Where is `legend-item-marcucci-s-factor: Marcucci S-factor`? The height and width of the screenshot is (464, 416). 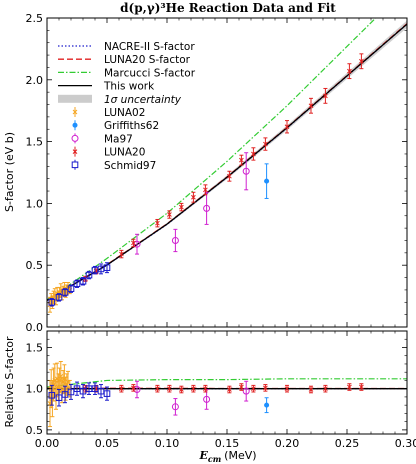 legend-item-marcucci-s-factor: Marcucci S-factor is located at coordinates (127, 73).